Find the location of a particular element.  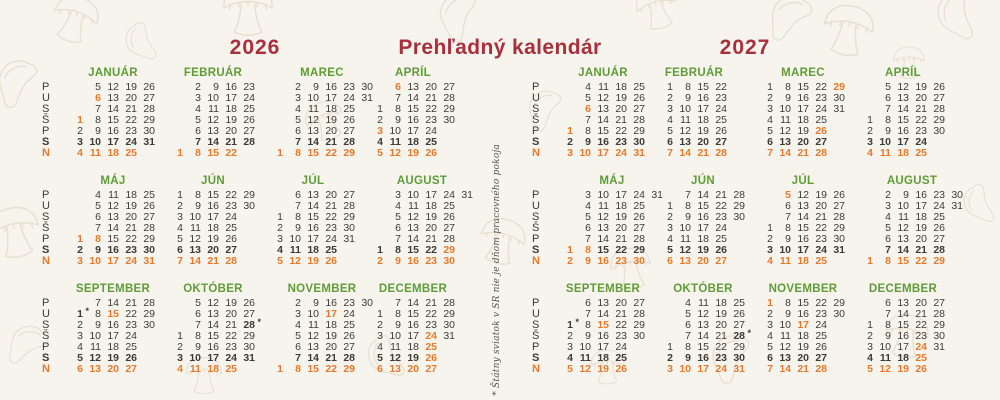

month-name: DECEMBER is located at coordinates (903, 289).